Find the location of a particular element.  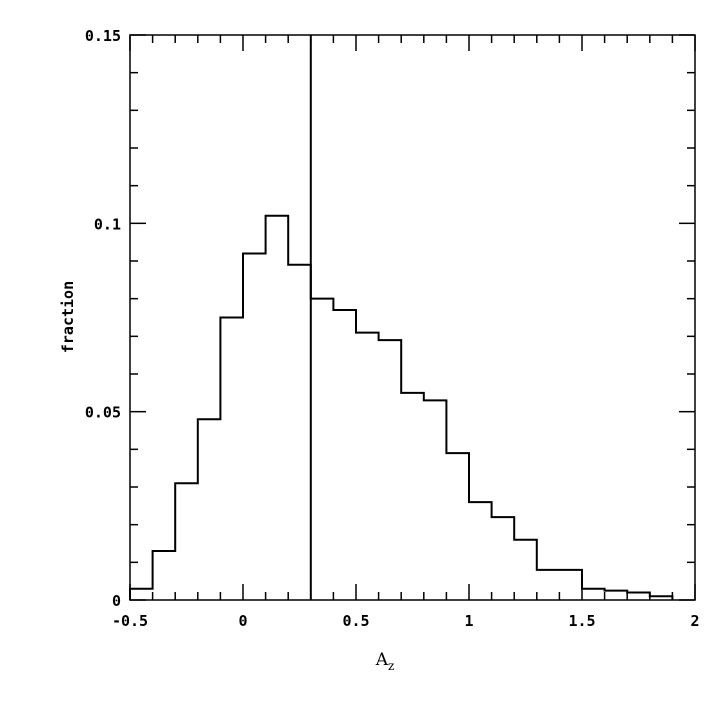

x-tick-label: 0.5 is located at coordinates (355, 621).